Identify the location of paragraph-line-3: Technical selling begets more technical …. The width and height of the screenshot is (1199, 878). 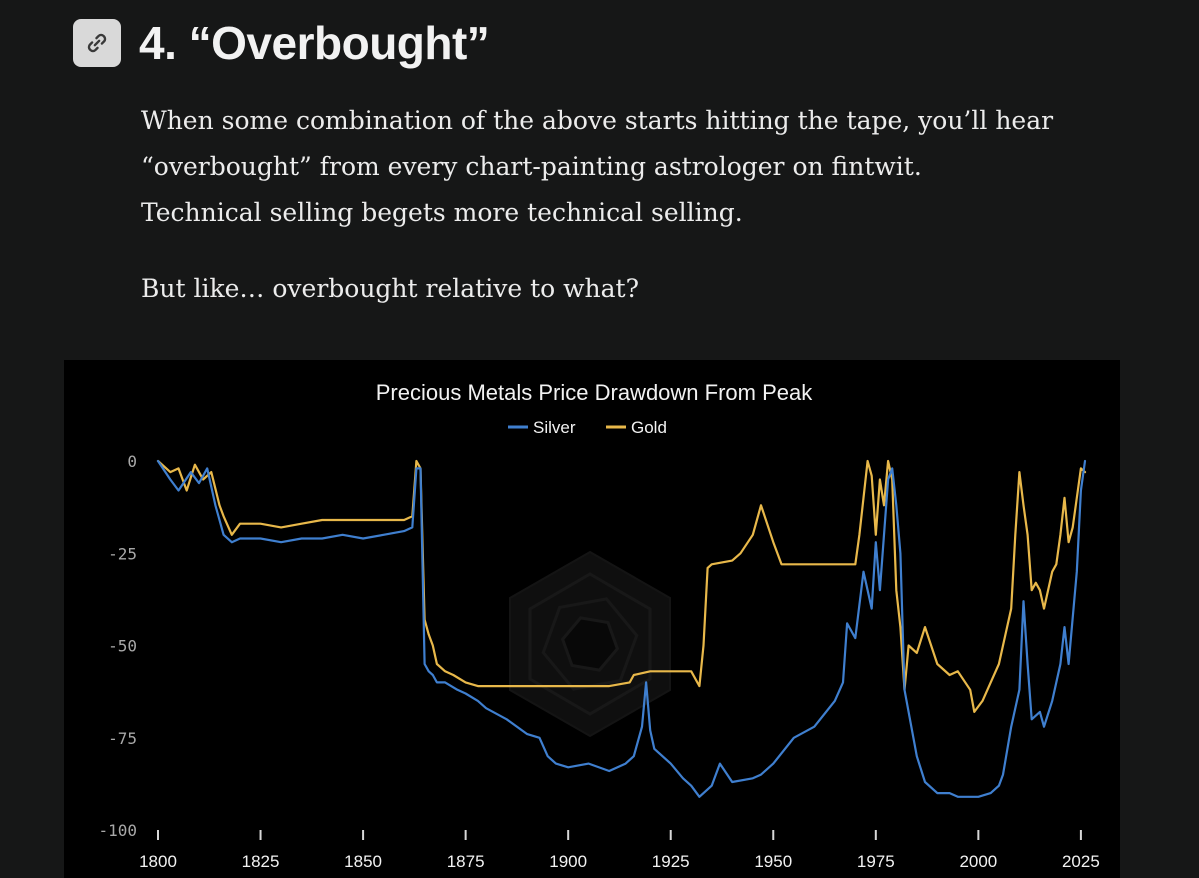
(442, 212).